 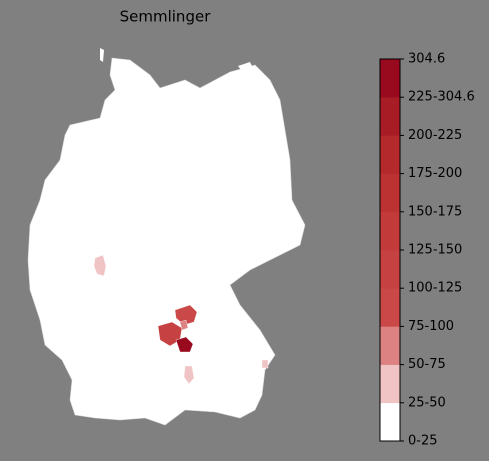 What do you see at coordinates (435, 173) in the screenshot?
I see `colorbar-label: 175-200` at bounding box center [435, 173].